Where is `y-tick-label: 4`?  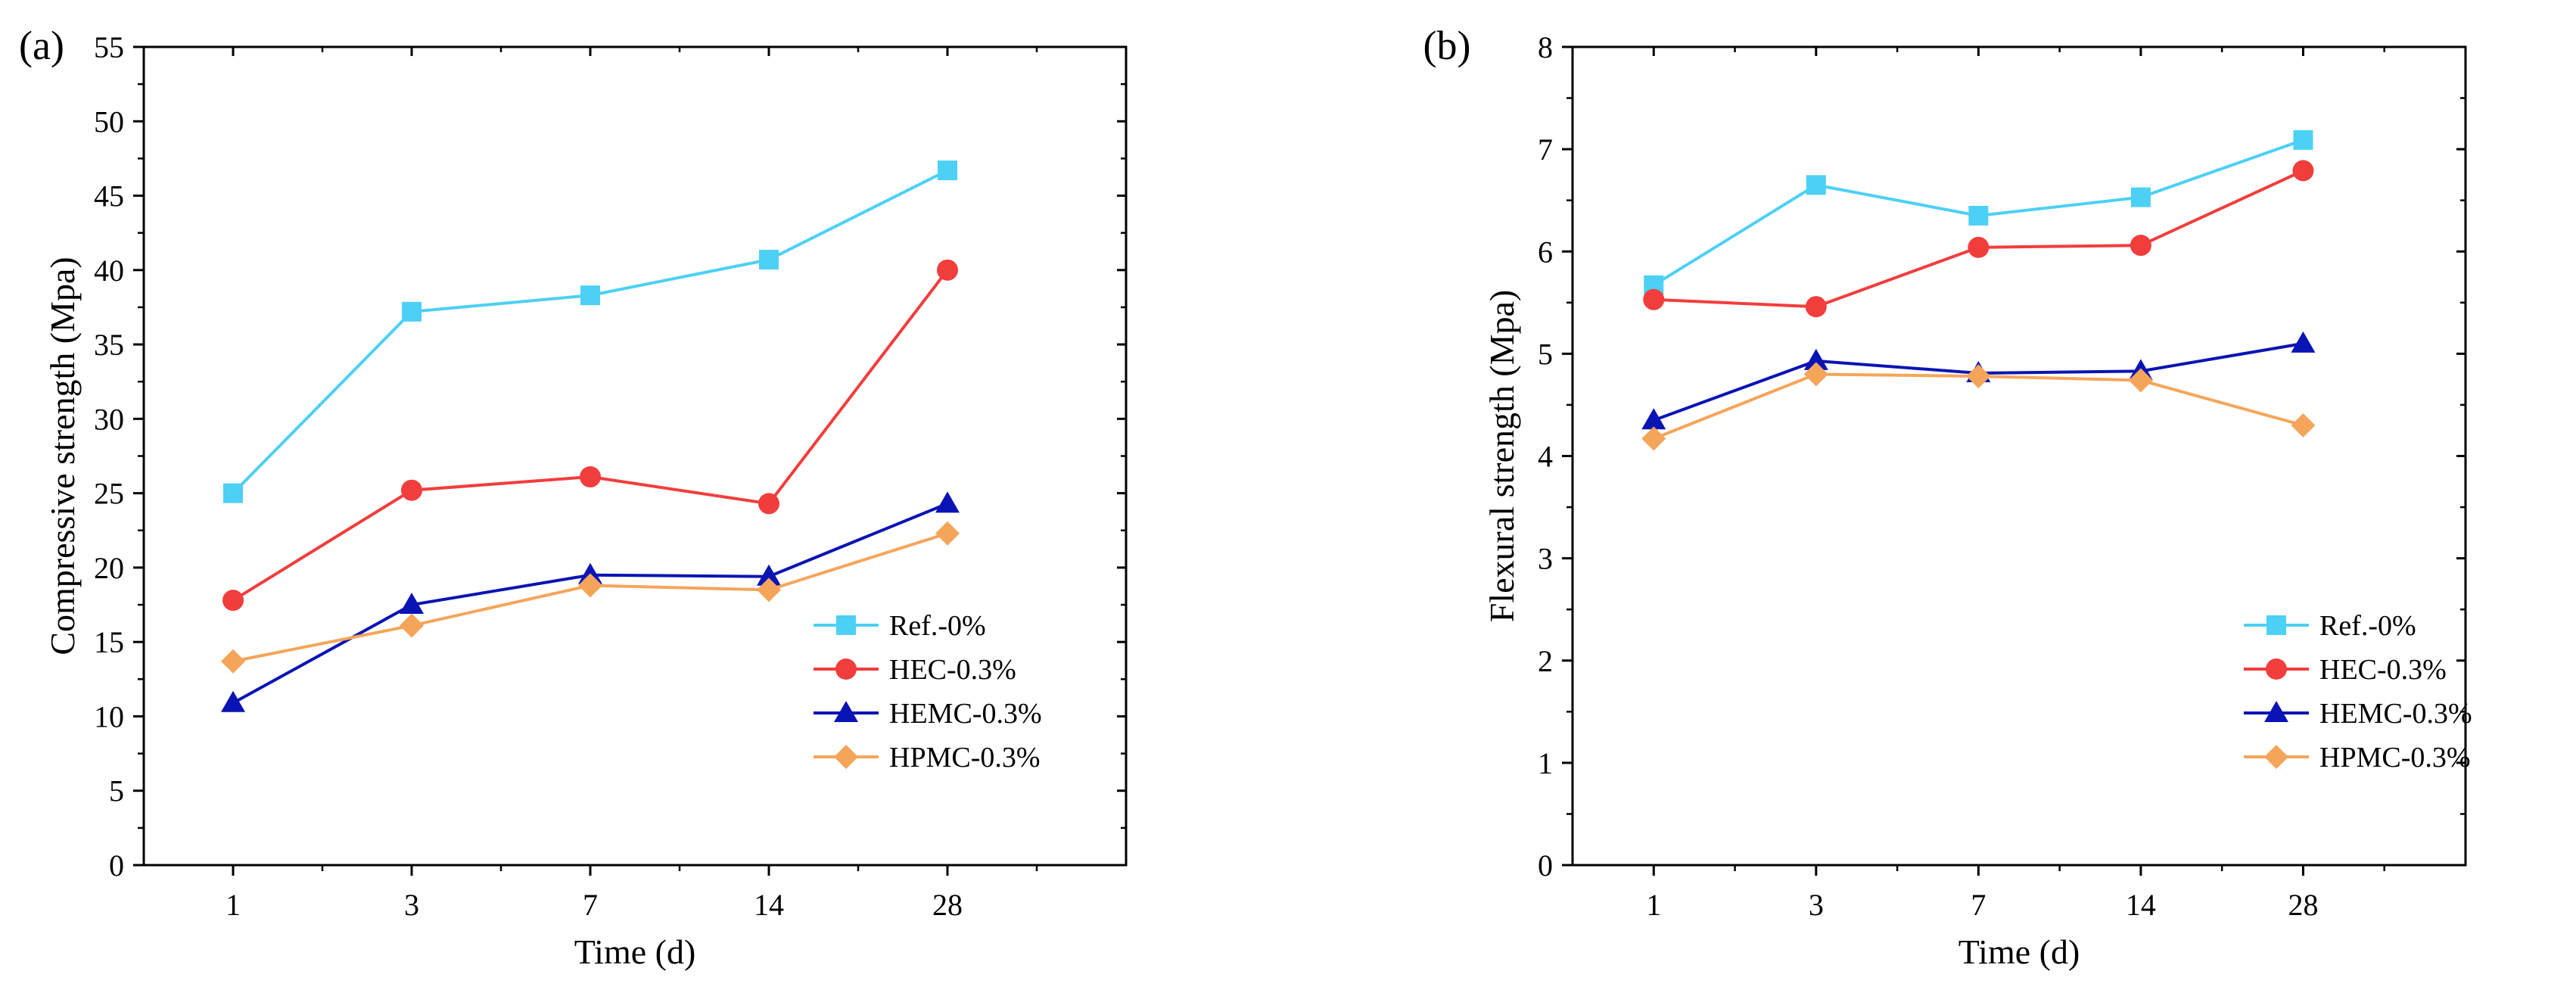
y-tick-label: 4 is located at coordinates (1545, 457).